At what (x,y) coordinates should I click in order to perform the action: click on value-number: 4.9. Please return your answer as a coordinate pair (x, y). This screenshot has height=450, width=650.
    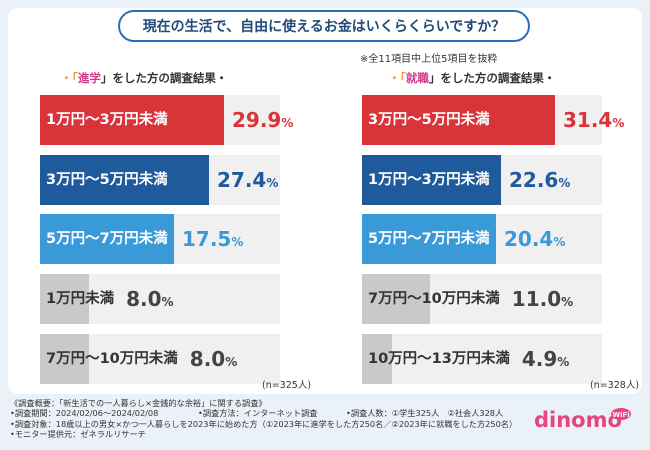
    Looking at the image, I should click on (539, 359).